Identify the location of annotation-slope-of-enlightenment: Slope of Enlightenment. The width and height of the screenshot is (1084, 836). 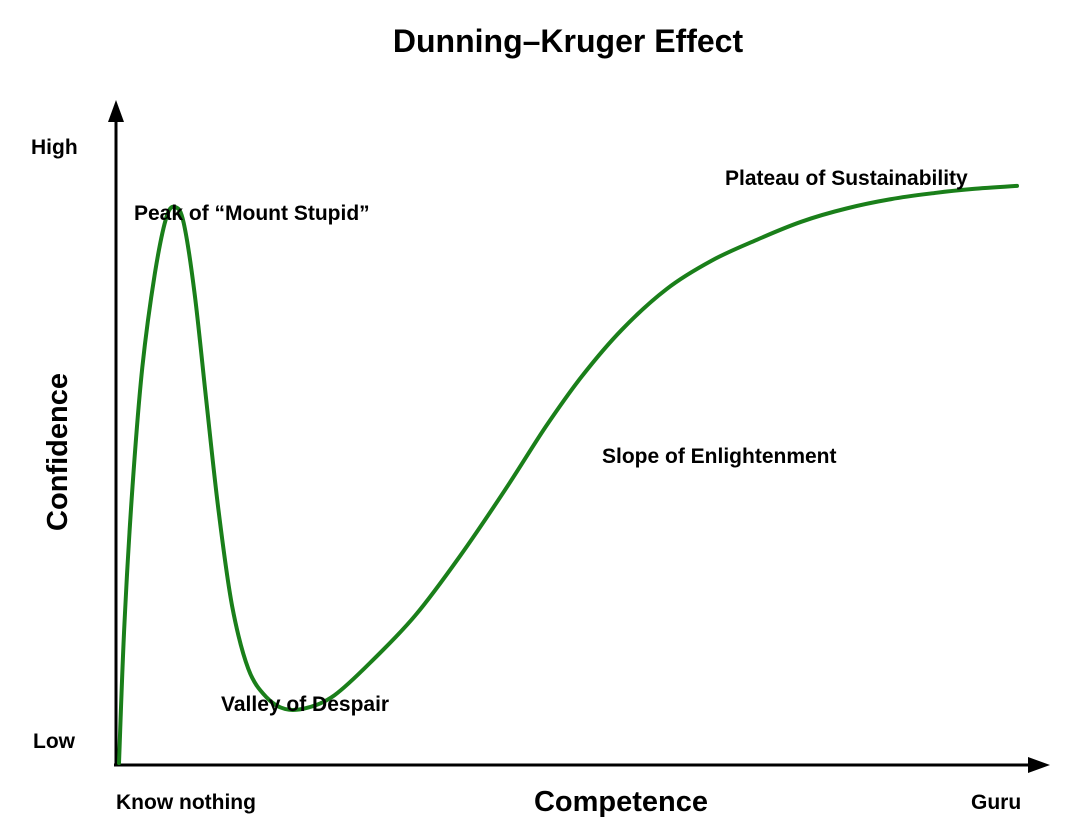
(719, 456).